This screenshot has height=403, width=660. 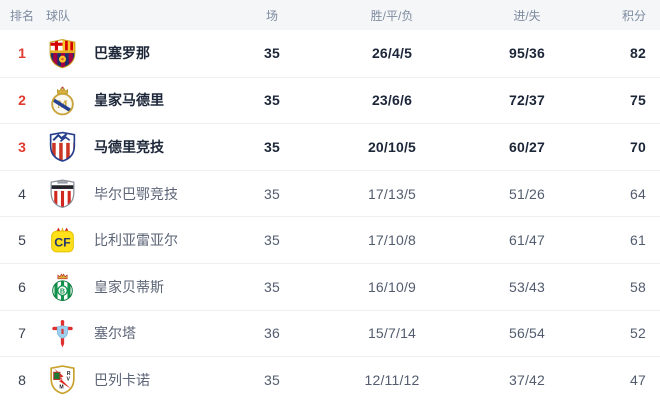 I want to click on villarreal-crest-icon: CF, so click(x=68, y=240).